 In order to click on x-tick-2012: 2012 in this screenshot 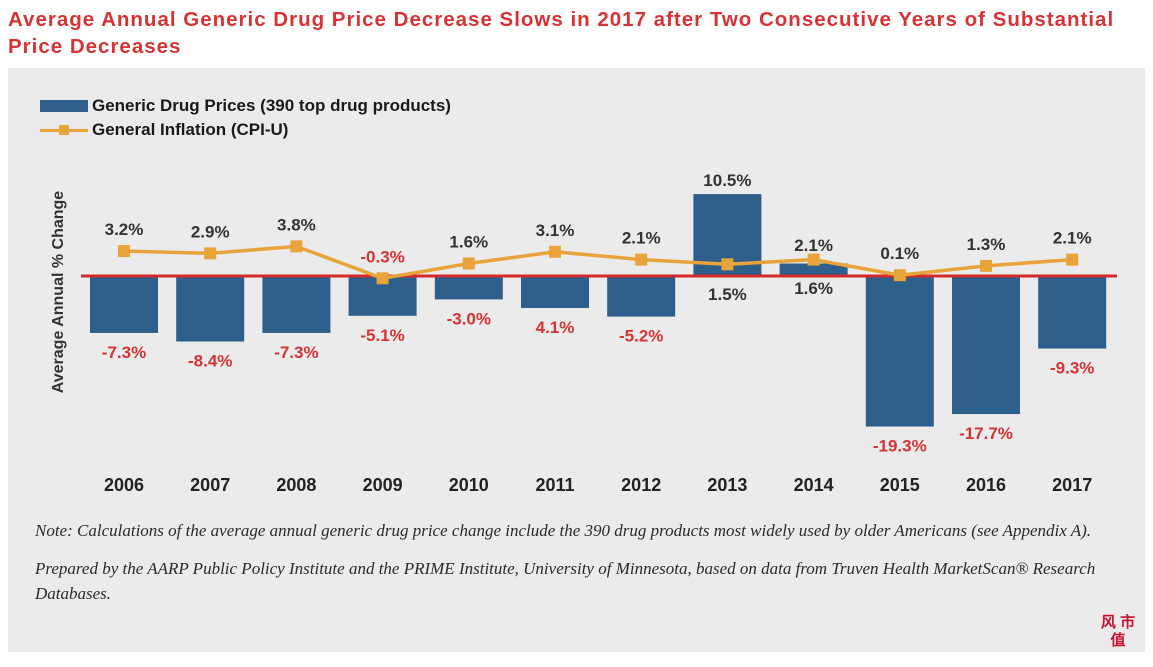, I will do `click(641, 485)`.